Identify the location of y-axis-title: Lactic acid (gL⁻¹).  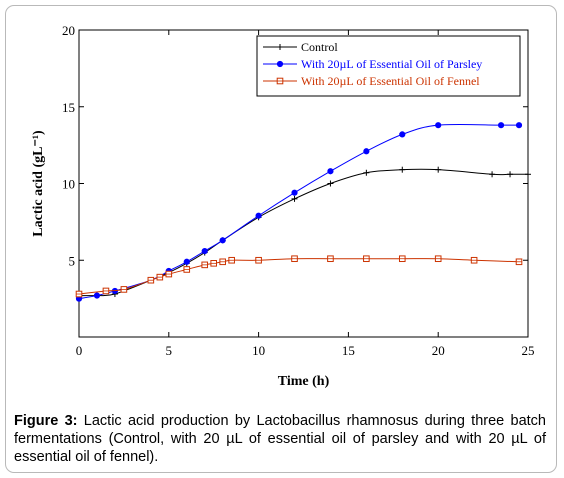
(38, 183).